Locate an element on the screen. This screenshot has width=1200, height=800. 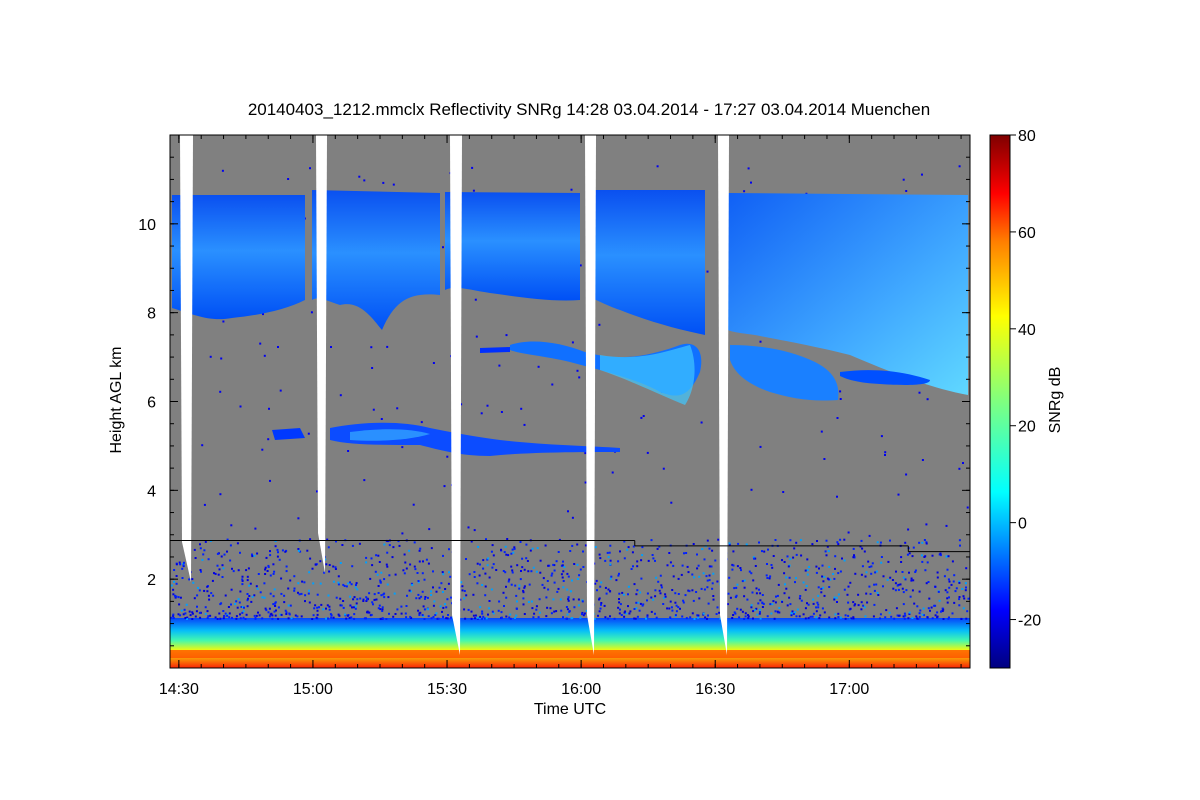
y-tick-label: 6 is located at coordinates (151, 403).